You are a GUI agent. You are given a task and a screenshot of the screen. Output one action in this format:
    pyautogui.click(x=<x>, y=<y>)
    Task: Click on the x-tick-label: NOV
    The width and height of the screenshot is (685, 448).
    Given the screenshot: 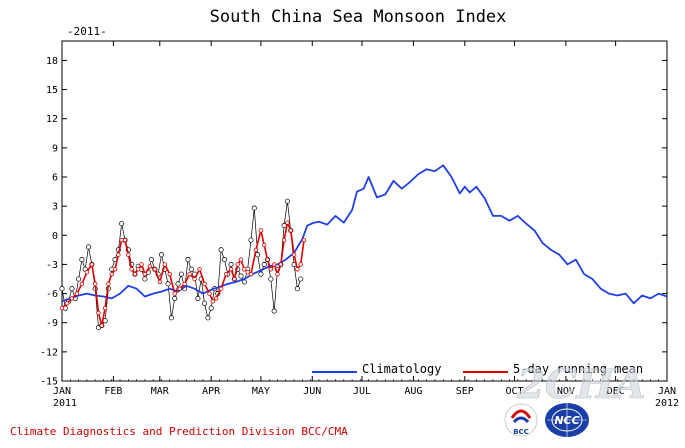 What is the action you would take?
    pyautogui.click(x=566, y=391)
    